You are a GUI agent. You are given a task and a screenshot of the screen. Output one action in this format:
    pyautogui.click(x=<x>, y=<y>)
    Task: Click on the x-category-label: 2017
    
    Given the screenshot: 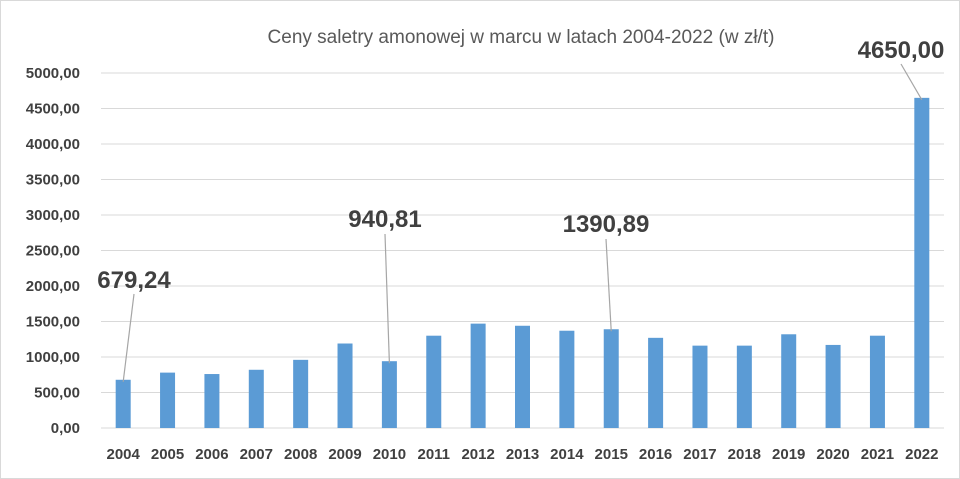 What is the action you would take?
    pyautogui.click(x=699, y=454)
    